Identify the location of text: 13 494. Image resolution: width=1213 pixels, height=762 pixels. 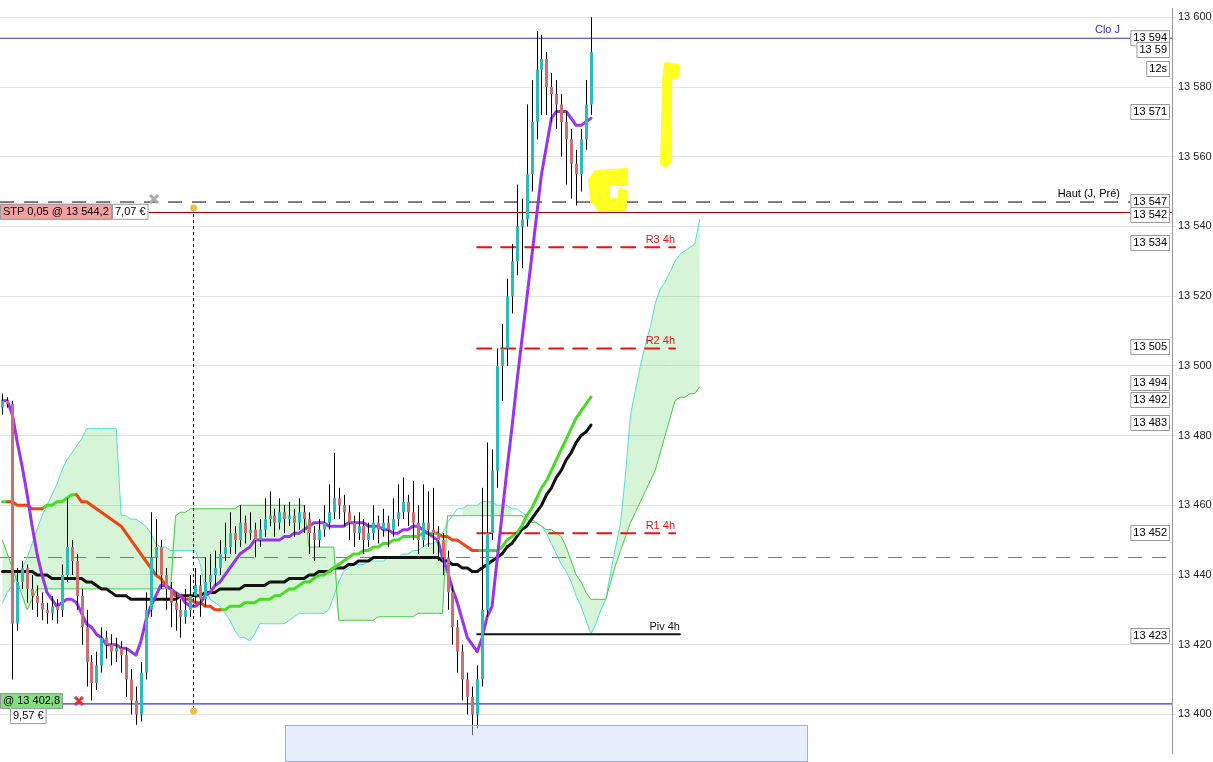
(1150, 382).